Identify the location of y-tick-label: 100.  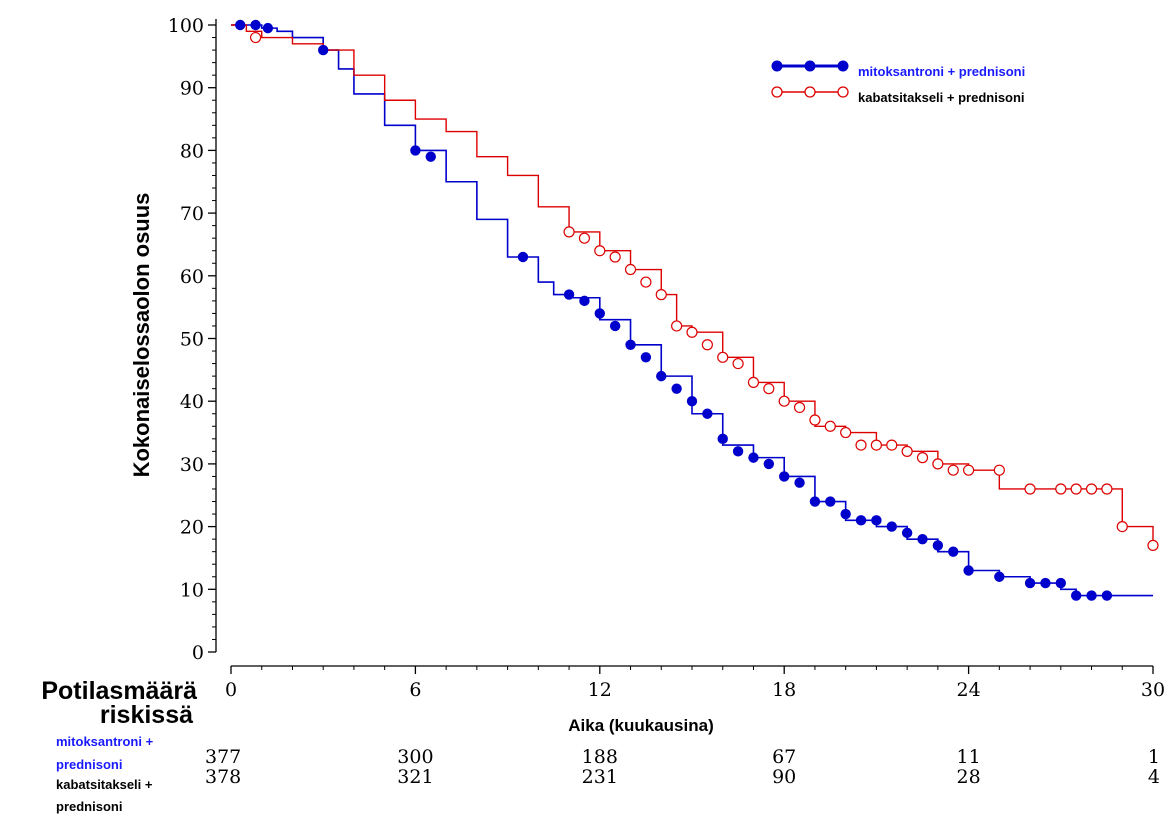
(186, 26).